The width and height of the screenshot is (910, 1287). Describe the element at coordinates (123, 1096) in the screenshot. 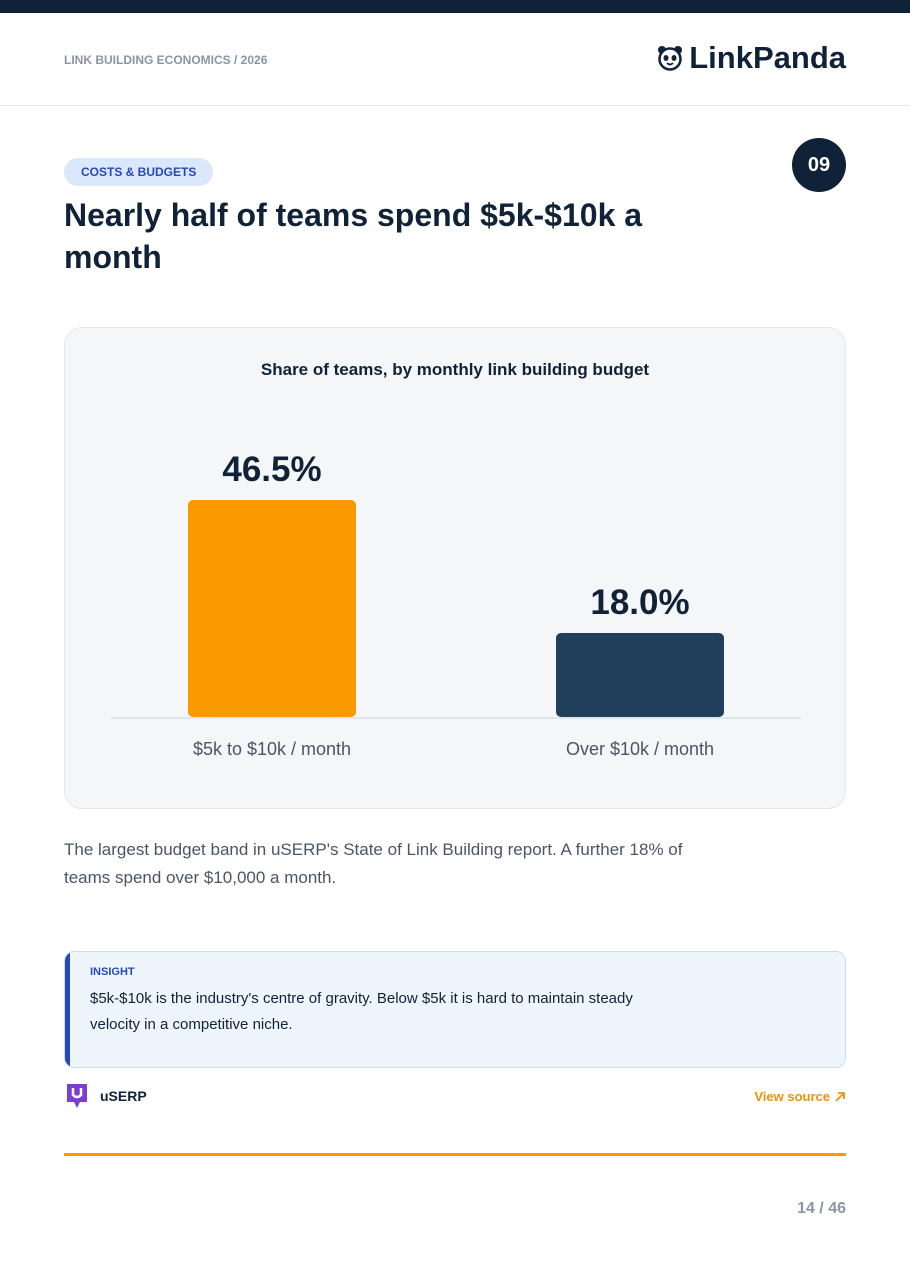

I see `source-name: uSERP` at that location.